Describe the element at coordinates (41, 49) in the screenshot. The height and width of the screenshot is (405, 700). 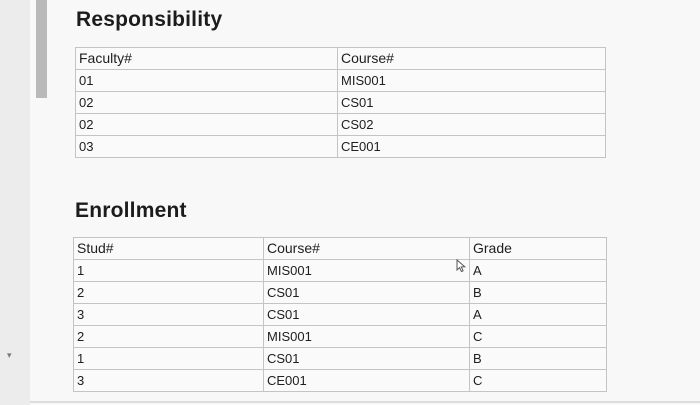
I see `scrollbar-thumb` at that location.